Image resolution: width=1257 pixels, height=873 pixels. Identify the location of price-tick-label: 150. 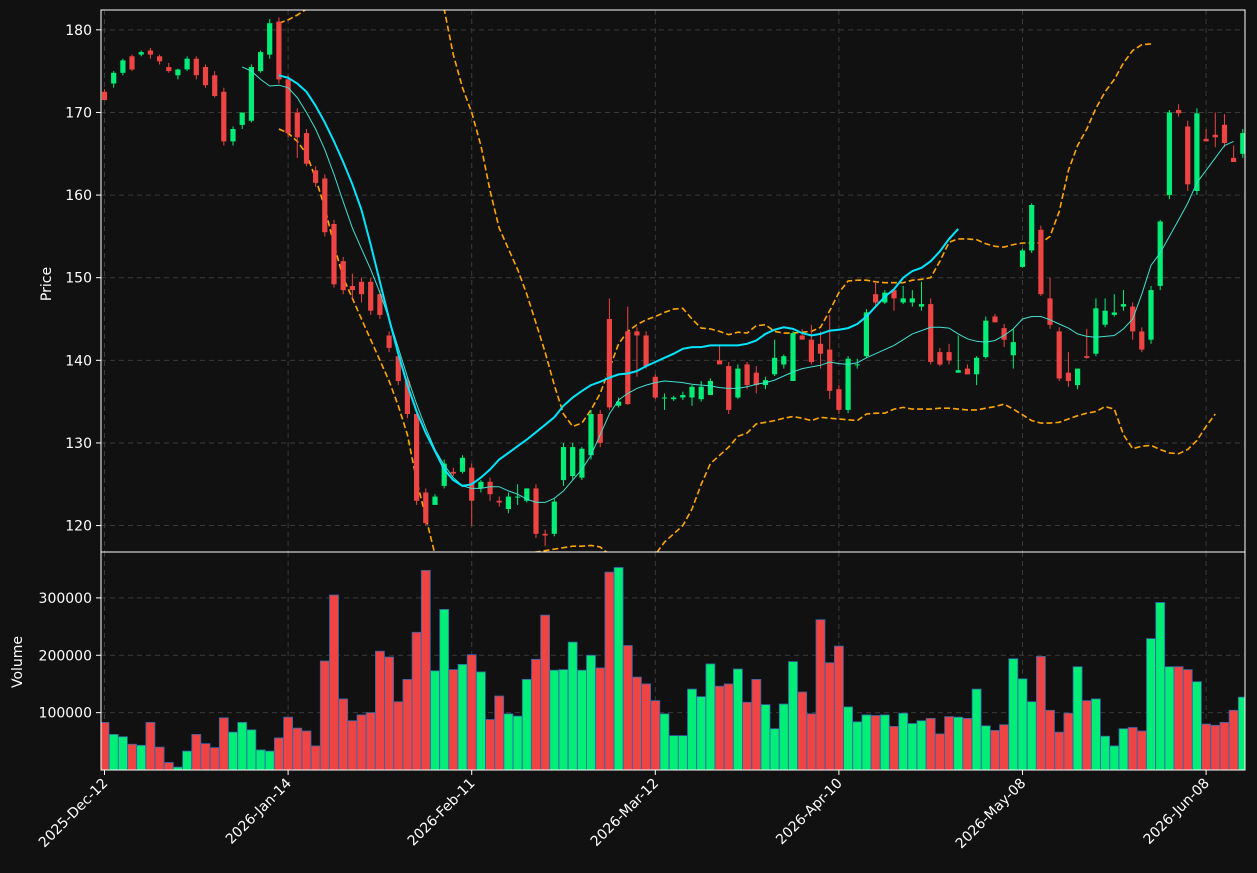
(78, 279).